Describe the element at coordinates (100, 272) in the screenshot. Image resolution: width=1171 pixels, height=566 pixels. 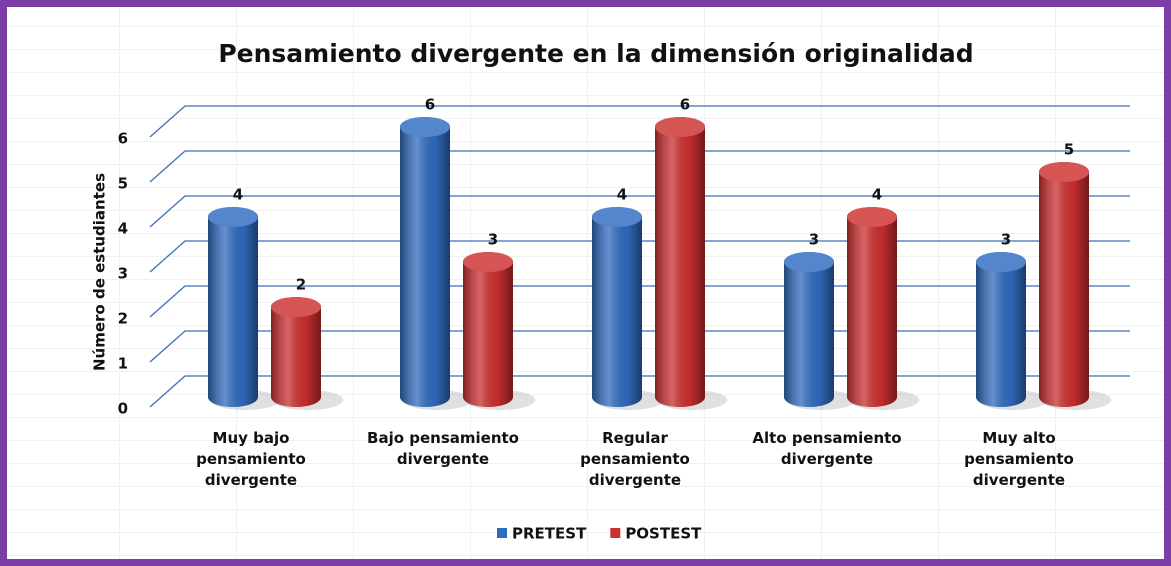
I see `y-axis-label: Número de estudiantes` at that location.